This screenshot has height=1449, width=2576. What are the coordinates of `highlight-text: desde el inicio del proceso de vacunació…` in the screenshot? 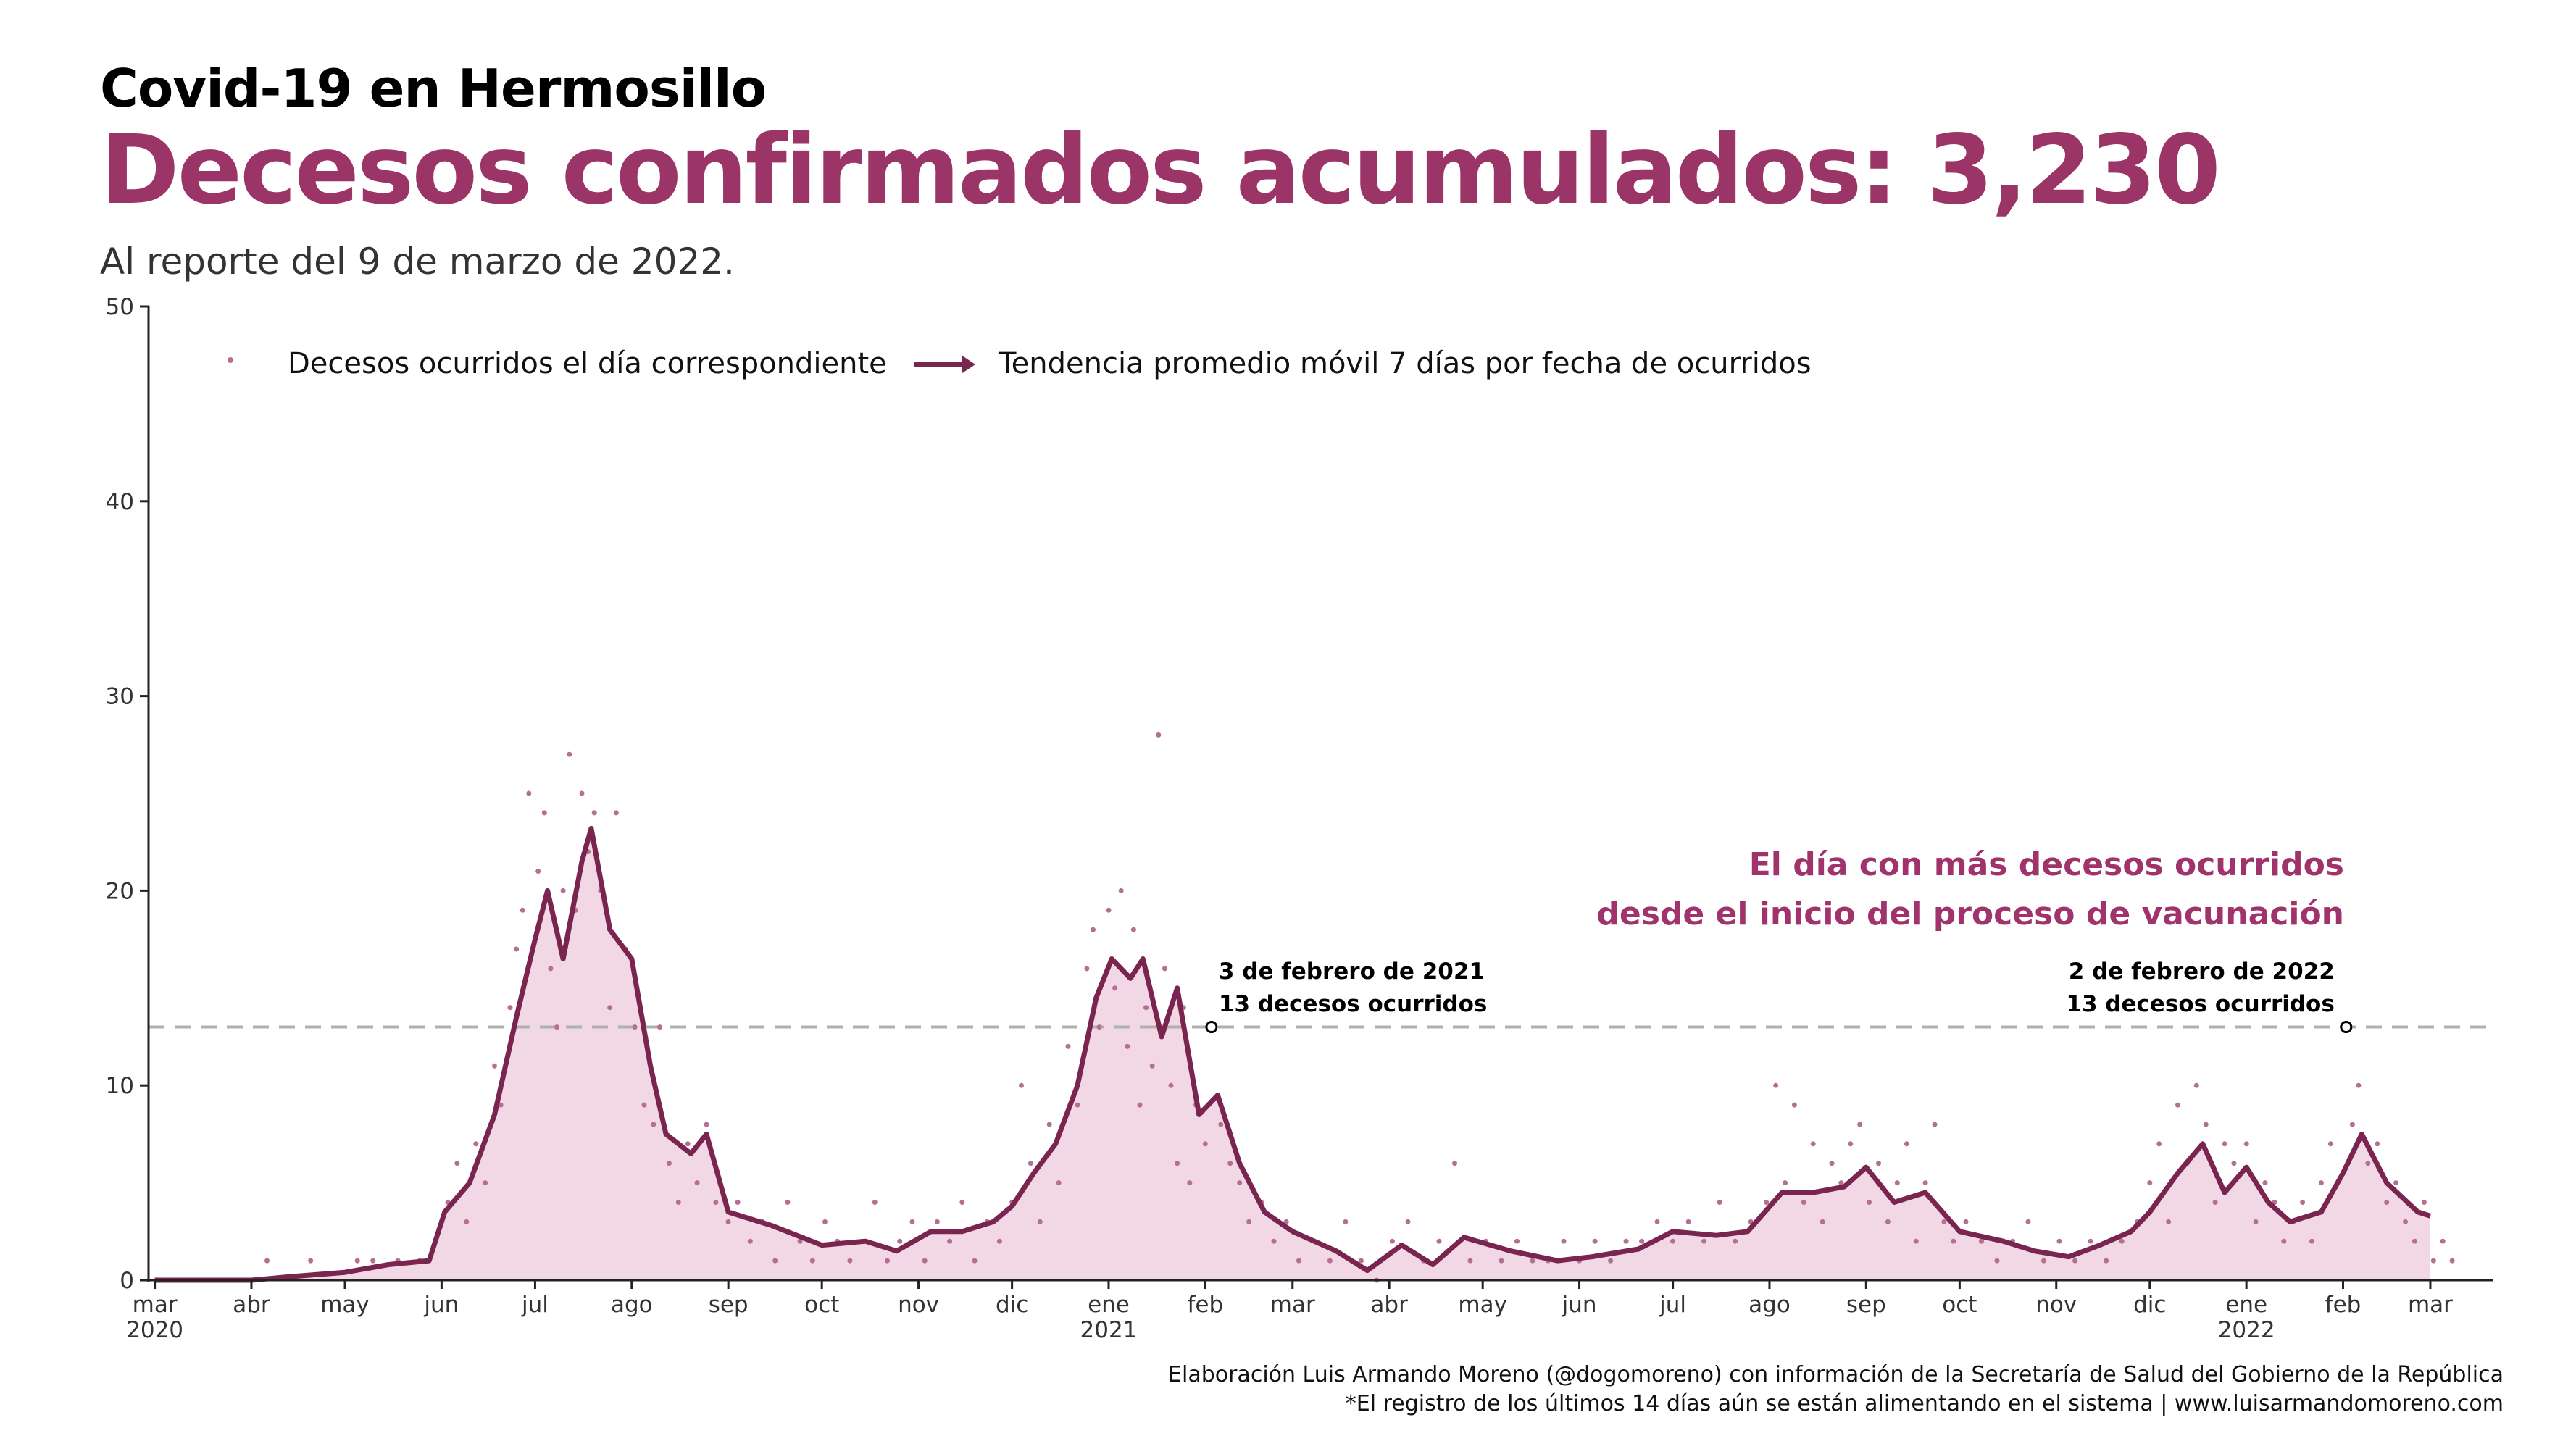 It's located at (1970, 913).